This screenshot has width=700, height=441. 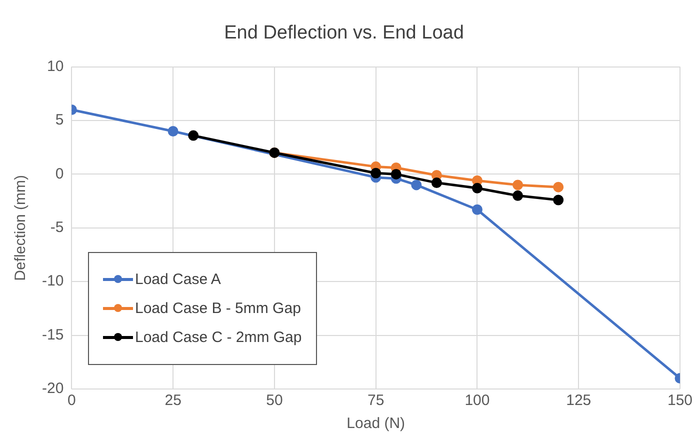 What do you see at coordinates (218, 308) in the screenshot?
I see `legend-label: Load Case B - 5mm Gap` at bounding box center [218, 308].